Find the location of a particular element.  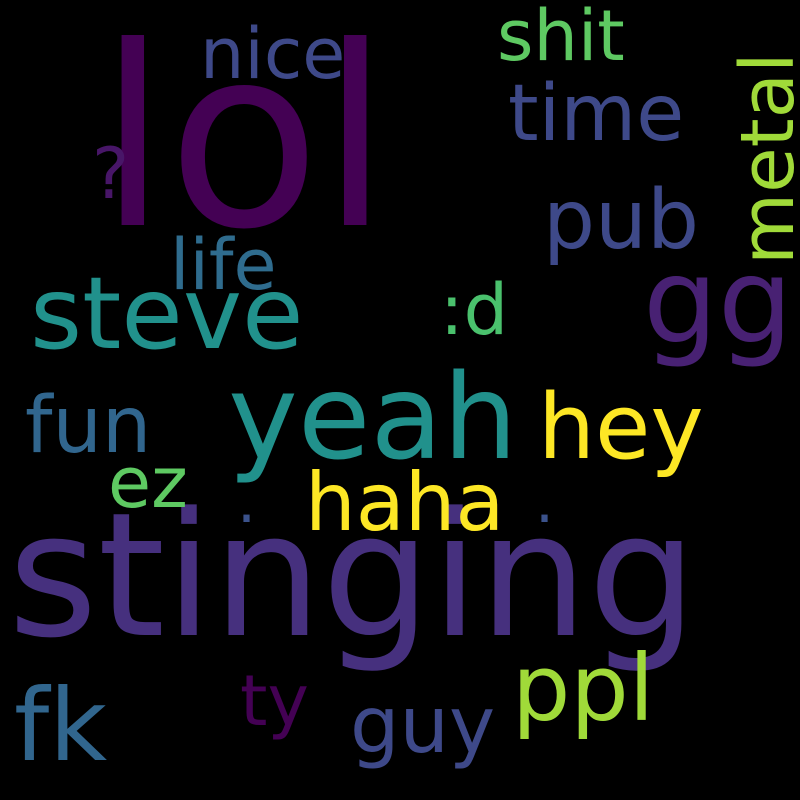

word-nice: nice is located at coordinates (272, 54).